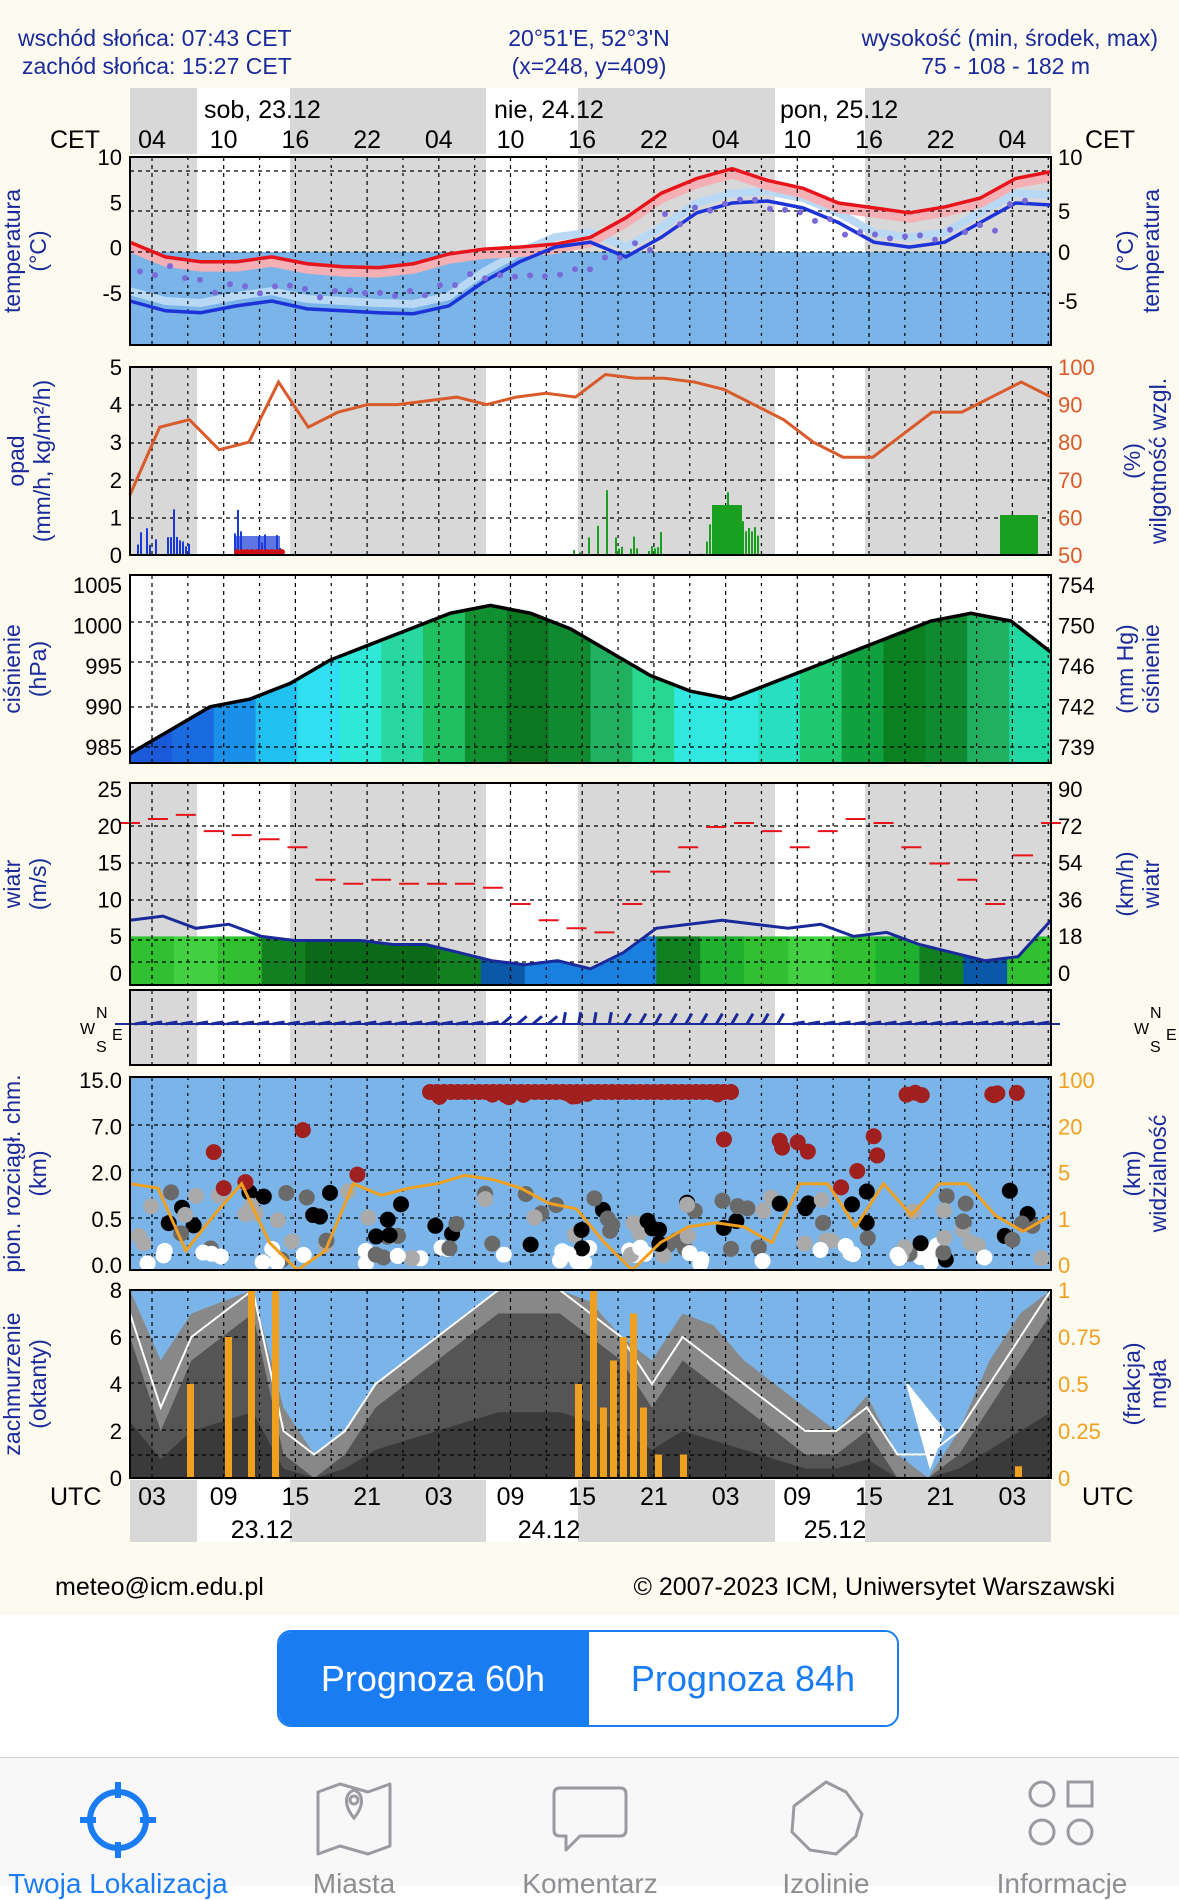  Describe the element at coordinates (38, 250) in the screenshot. I see `temp-axis-label: (°C)` at that location.